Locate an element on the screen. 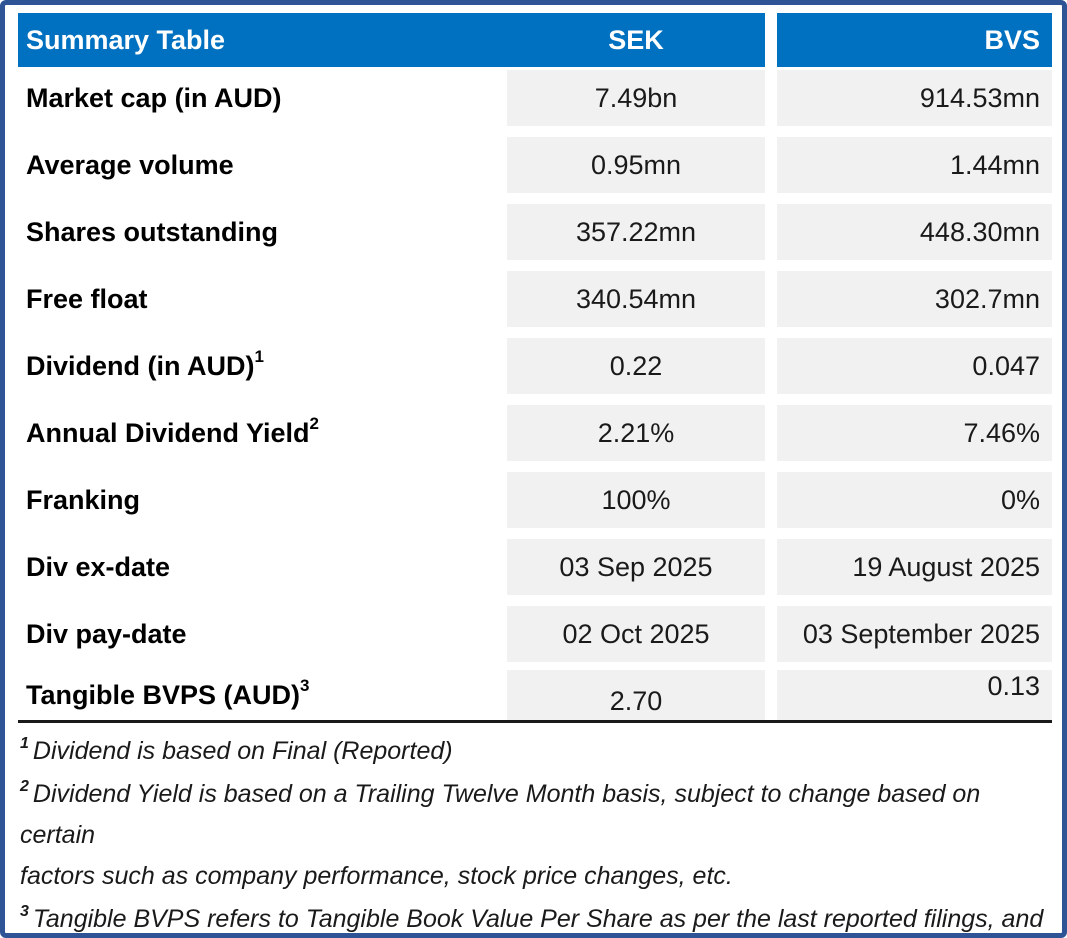  row-label: Shares outstanding is located at coordinates (262, 232).